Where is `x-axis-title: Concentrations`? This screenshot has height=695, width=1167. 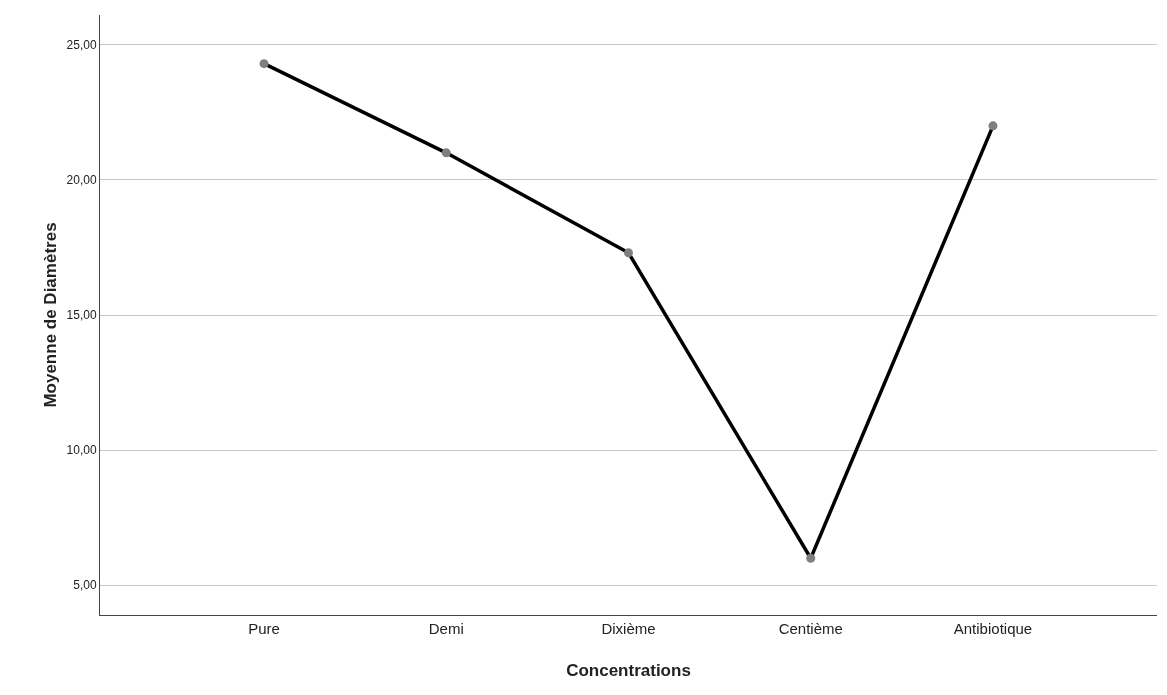
x-axis-title: Concentrations is located at coordinates (628, 670).